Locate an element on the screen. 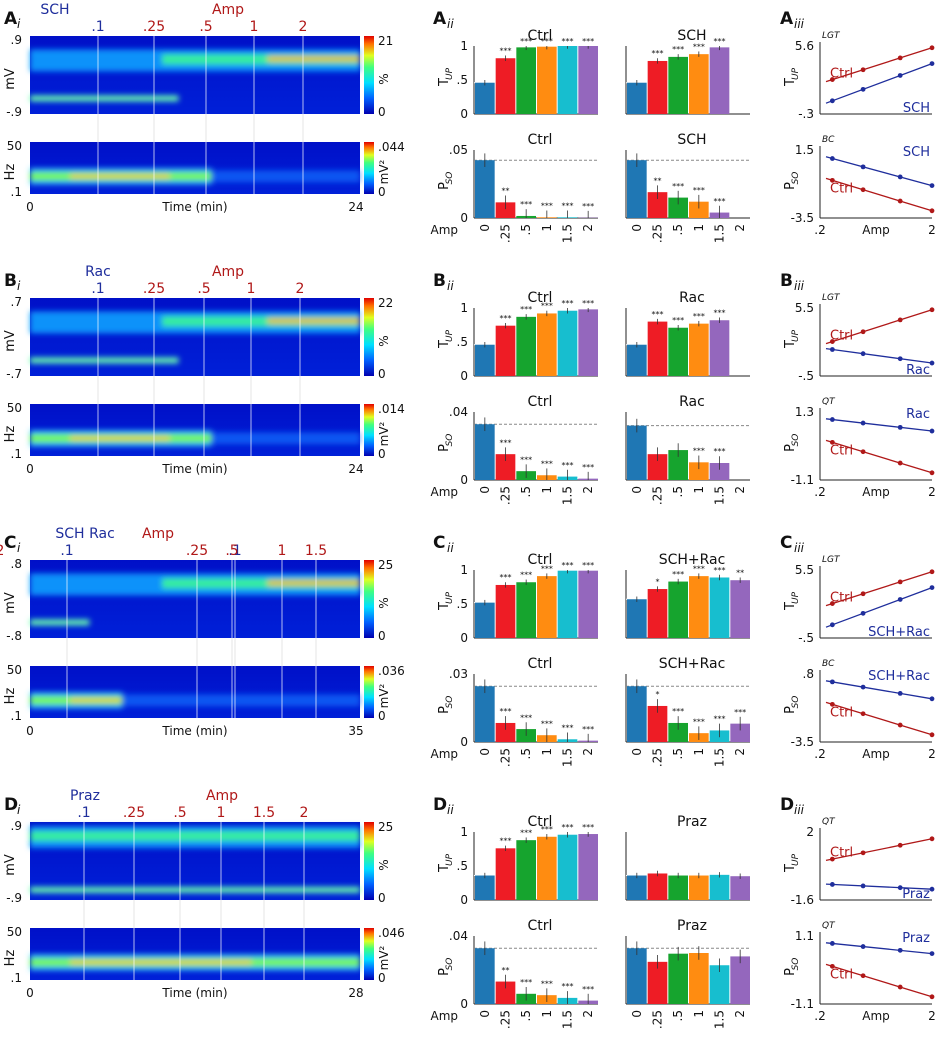 The width and height of the screenshot is (941, 1050). marker-label: 2 is located at coordinates (304, 813).